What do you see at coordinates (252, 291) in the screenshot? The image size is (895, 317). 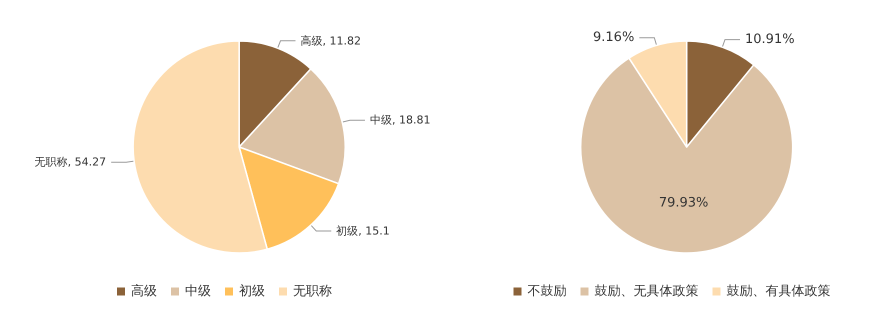 I see `legend-label: 初级` at bounding box center [252, 291].